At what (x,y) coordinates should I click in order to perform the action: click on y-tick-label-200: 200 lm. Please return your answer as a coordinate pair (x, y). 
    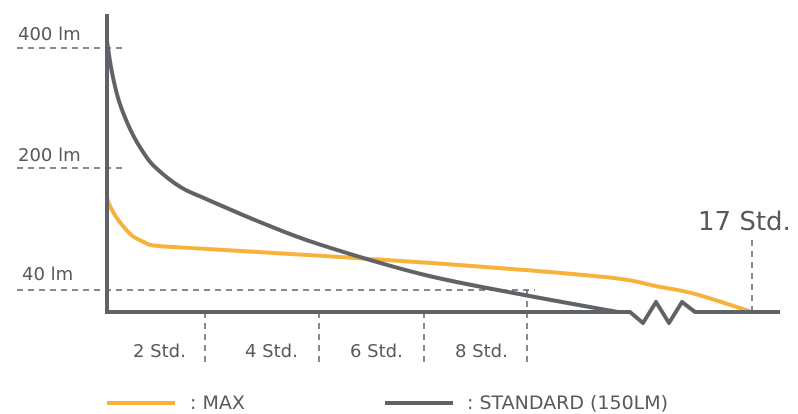
    Looking at the image, I should click on (49, 155).